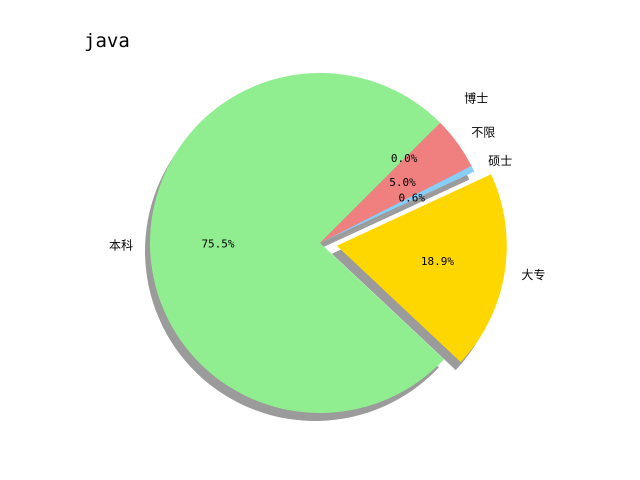 The width and height of the screenshot is (640, 480). I want to click on category-label-1: 大专, so click(533, 274).